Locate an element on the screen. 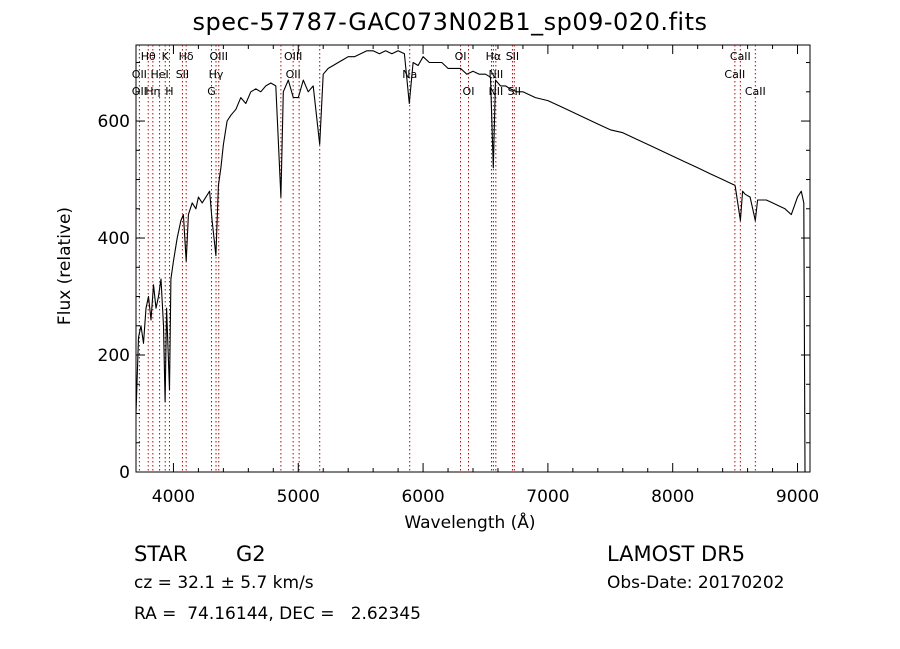  x-tick-label: 5000 is located at coordinates (298, 497).